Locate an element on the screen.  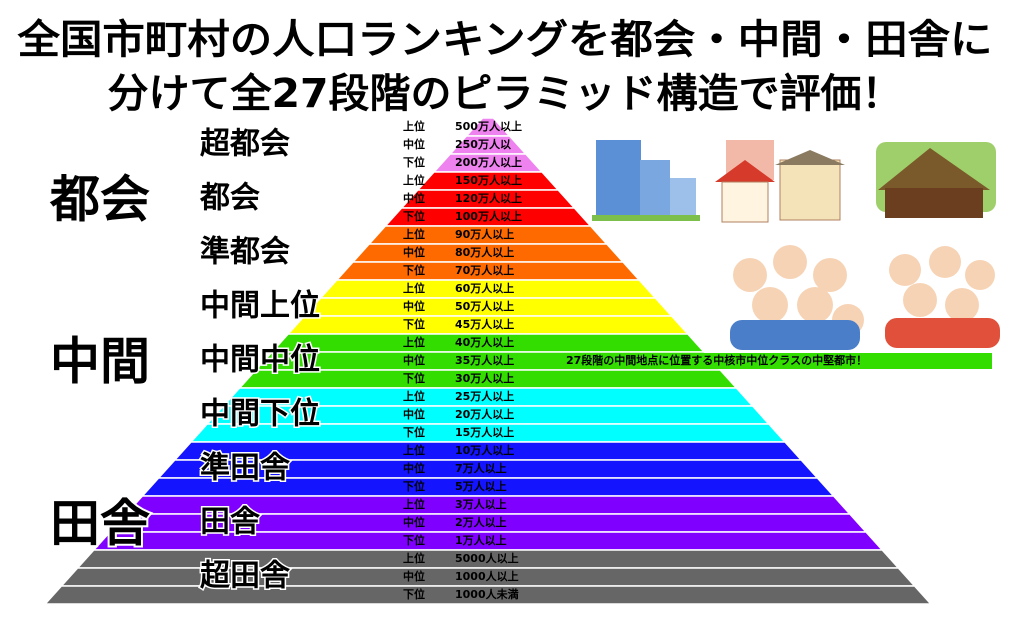
title-line: 分けて全27段階のピラミッド構造で評価！ is located at coordinates (505, 94).